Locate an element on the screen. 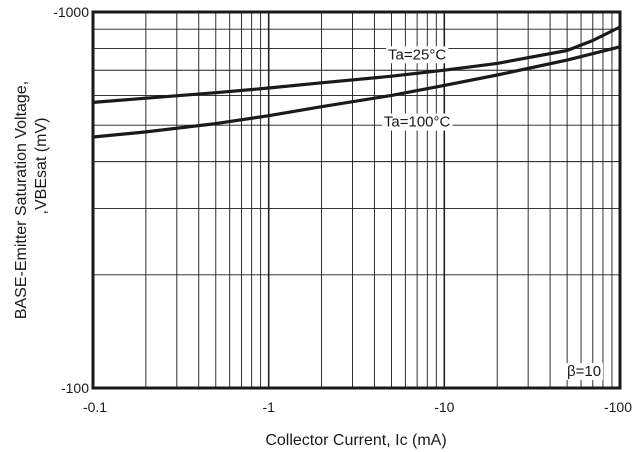 This screenshot has height=452, width=638. x-tick-label: -100 is located at coordinates (618, 407).